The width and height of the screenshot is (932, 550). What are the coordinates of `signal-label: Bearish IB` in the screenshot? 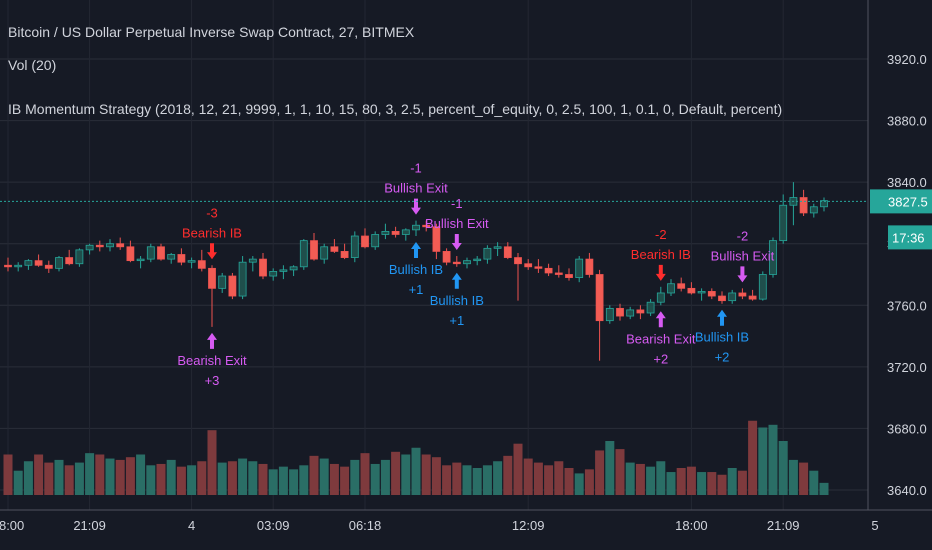 It's located at (212, 232).